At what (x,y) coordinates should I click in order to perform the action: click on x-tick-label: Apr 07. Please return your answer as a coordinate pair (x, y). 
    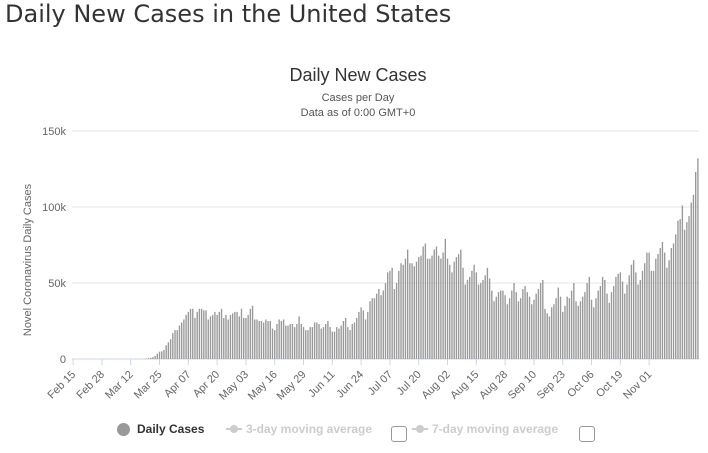
    Looking at the image, I should click on (177, 384).